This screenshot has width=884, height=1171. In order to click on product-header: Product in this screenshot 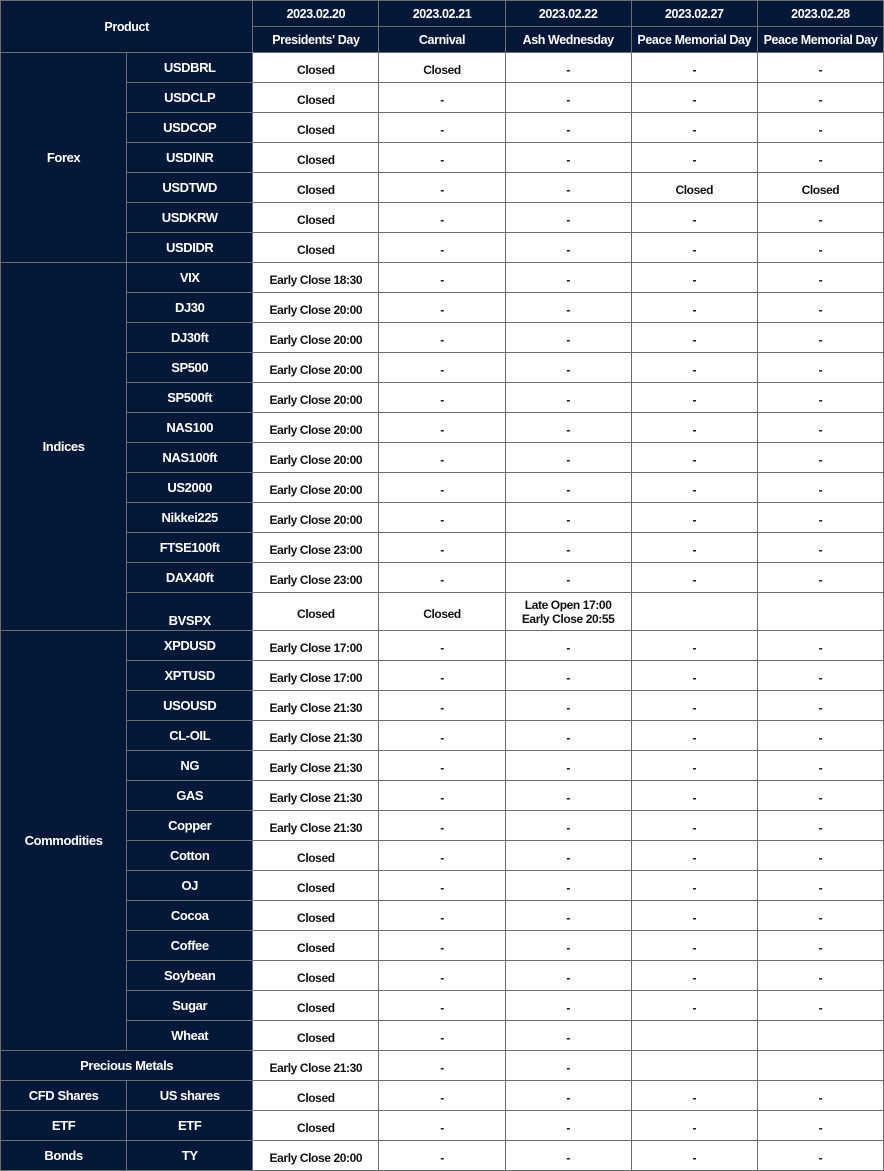, I will do `click(127, 26)`.